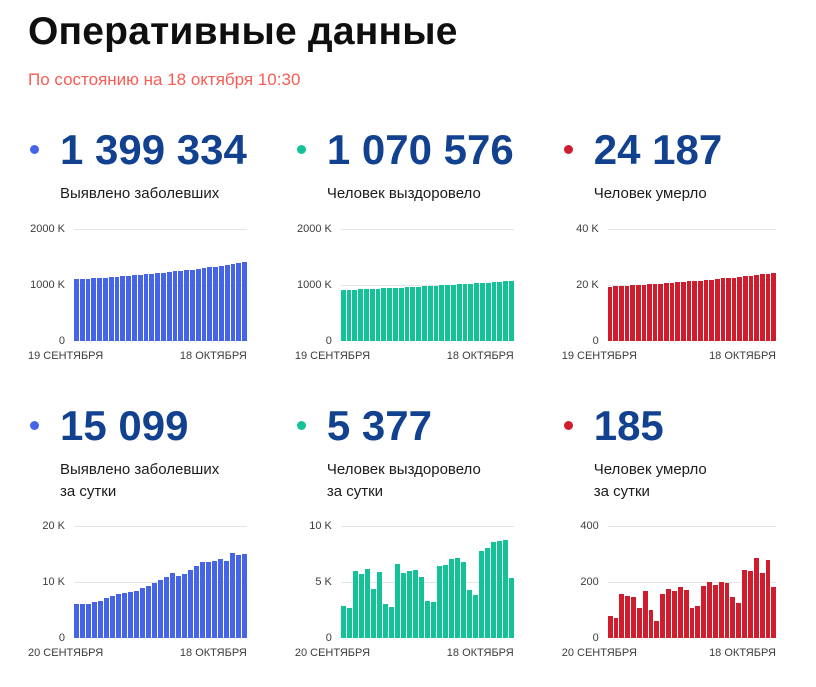  Describe the element at coordinates (669, 653) in the screenshot. I see `x-axis: 20 СЕНТЯБРЯ 18 ОКТЯБРЯ` at that location.